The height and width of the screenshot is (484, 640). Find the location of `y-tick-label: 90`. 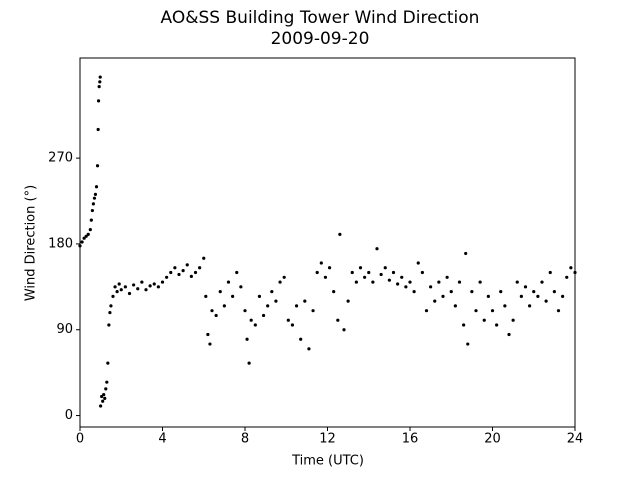

y-tick-label: 90 is located at coordinates (64, 329).